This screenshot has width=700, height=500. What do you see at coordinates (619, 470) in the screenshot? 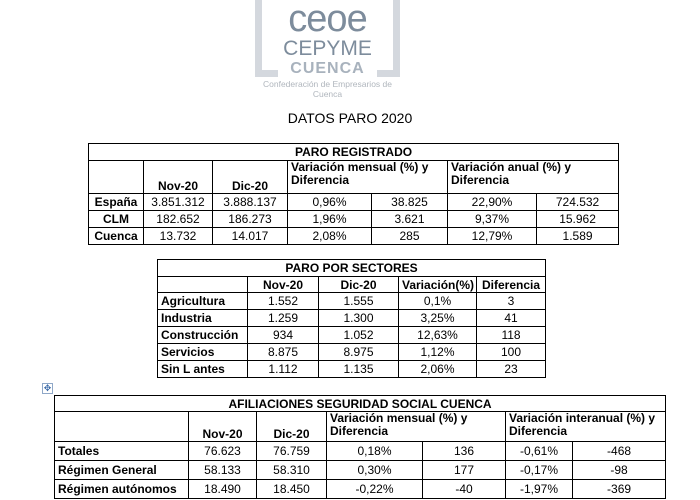
I see `cell-value: -98` at bounding box center [619, 470].